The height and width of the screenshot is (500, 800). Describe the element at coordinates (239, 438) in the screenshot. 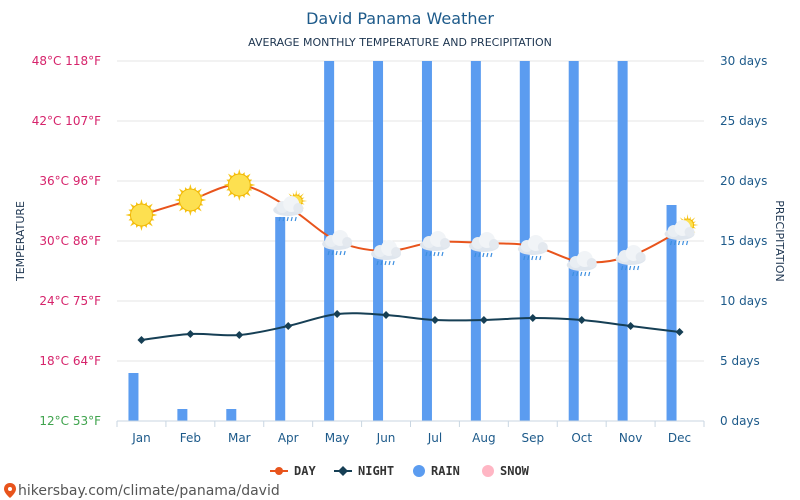

I see `x-tick-label: Mar` at that location.